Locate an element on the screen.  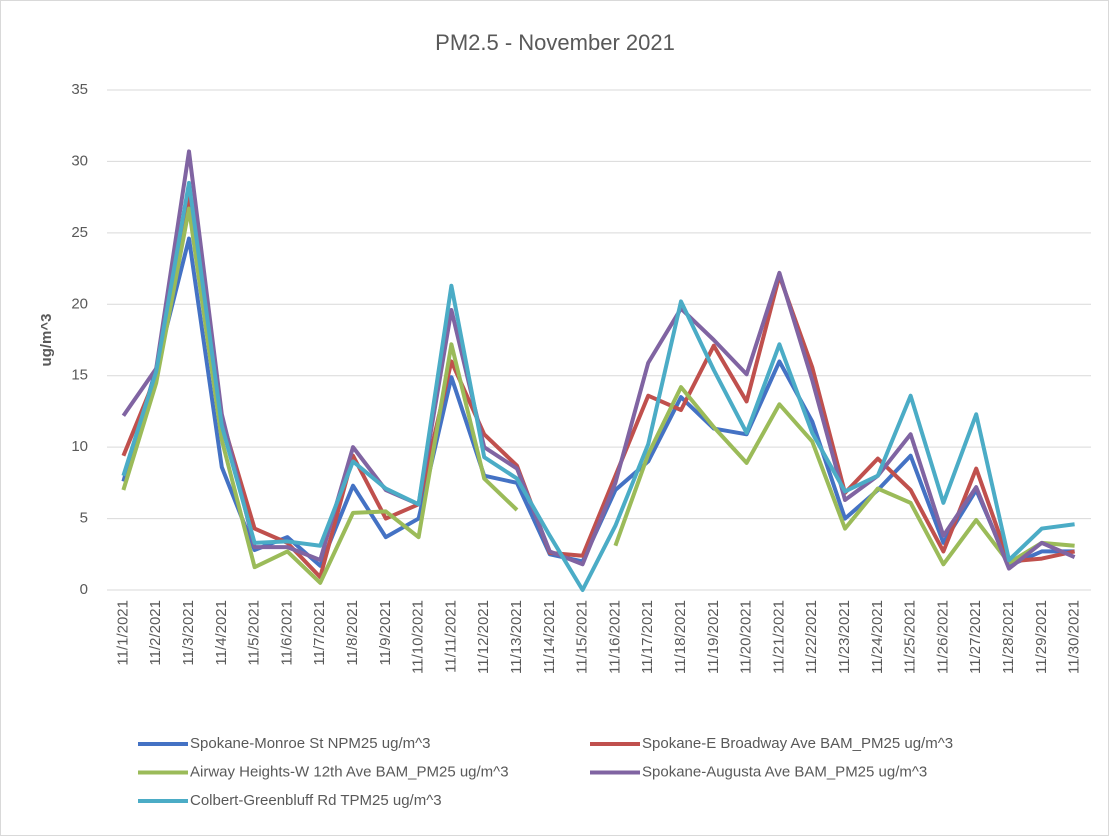
x-tick-label: 11/12/2021 is located at coordinates (483, 637).